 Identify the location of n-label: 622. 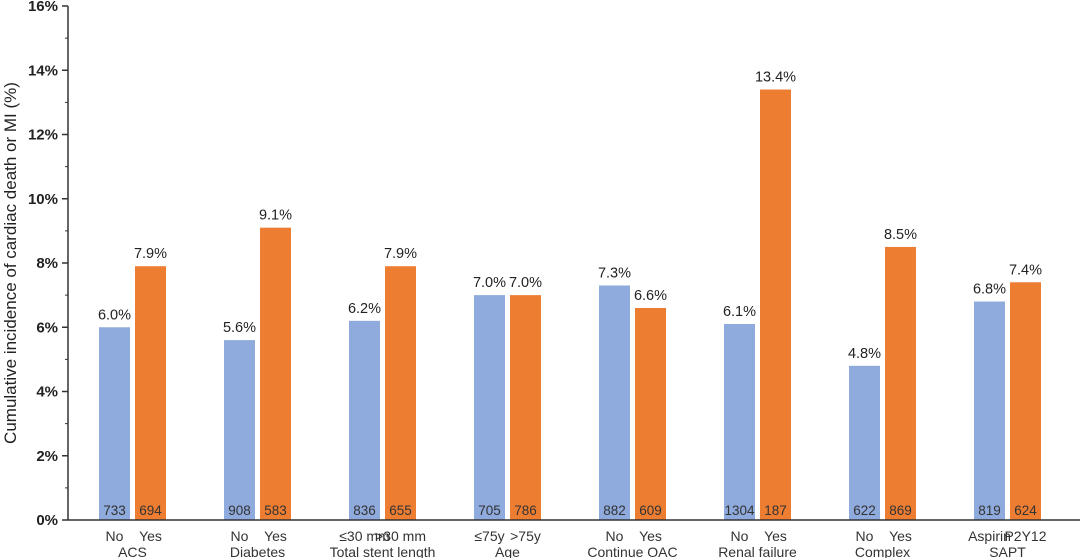
(864, 510).